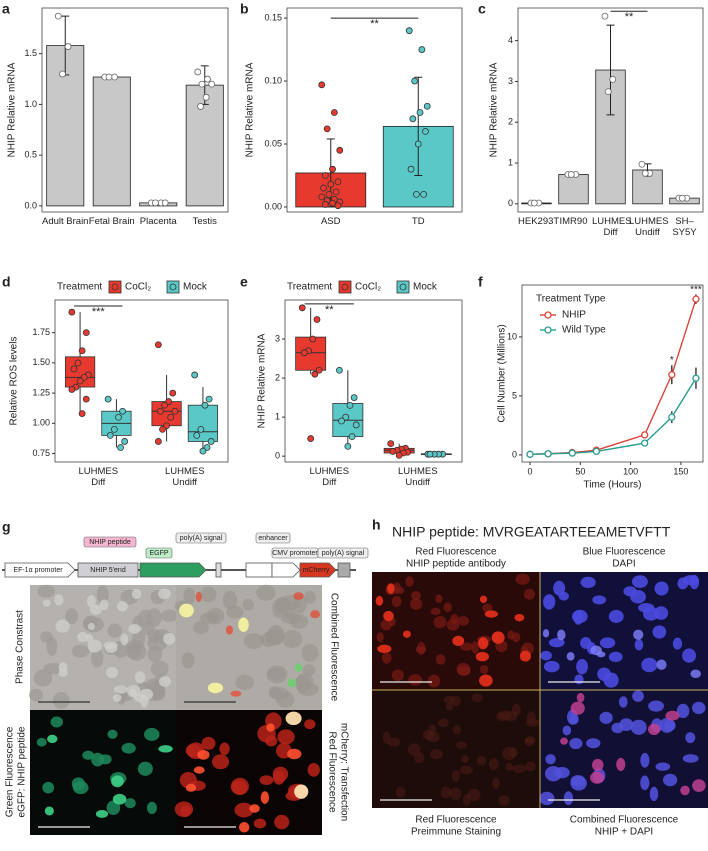 Image resolution: width=708 pixels, height=851 pixels. I want to click on construct-label: poly(A) signal, so click(201, 538).